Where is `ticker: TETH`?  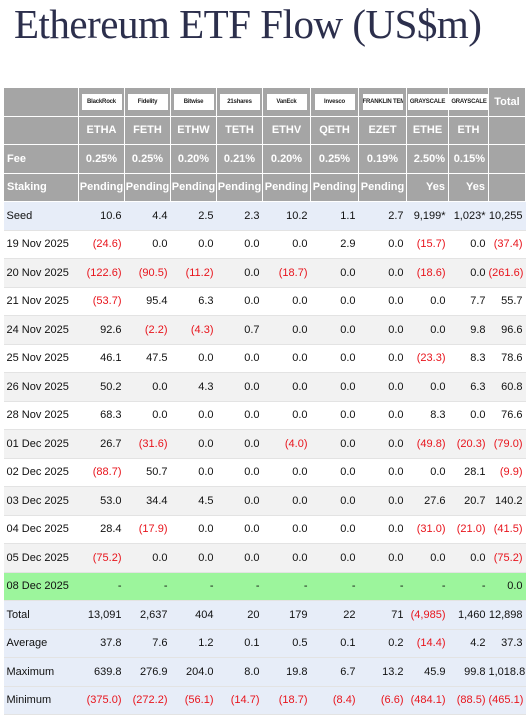
ticker: TETH is located at coordinates (239, 130).